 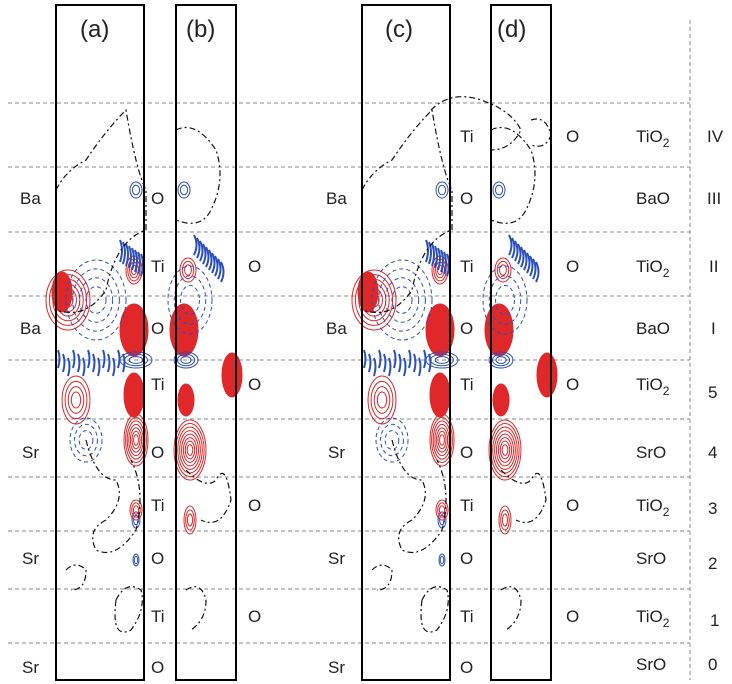 What do you see at coordinates (255, 616) in the screenshot?
I see `atom-label-right-ab-8: O` at bounding box center [255, 616].